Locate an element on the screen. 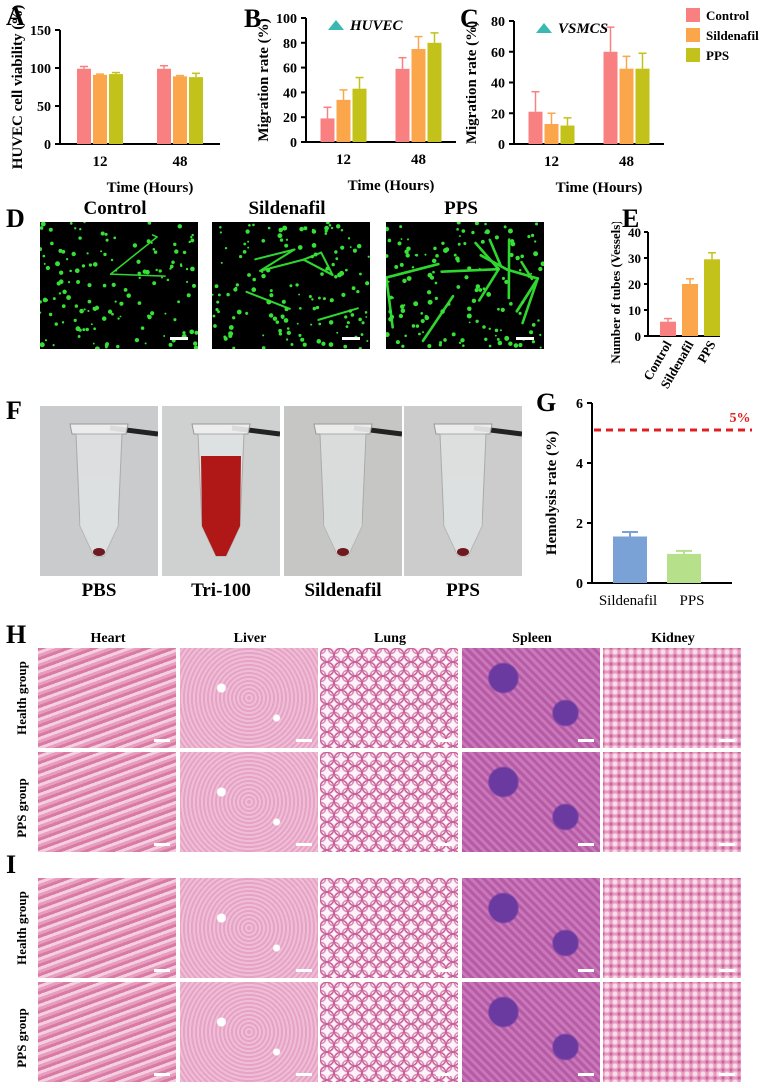 The image size is (762, 1088). tube-photo-pps is located at coordinates (463, 491).